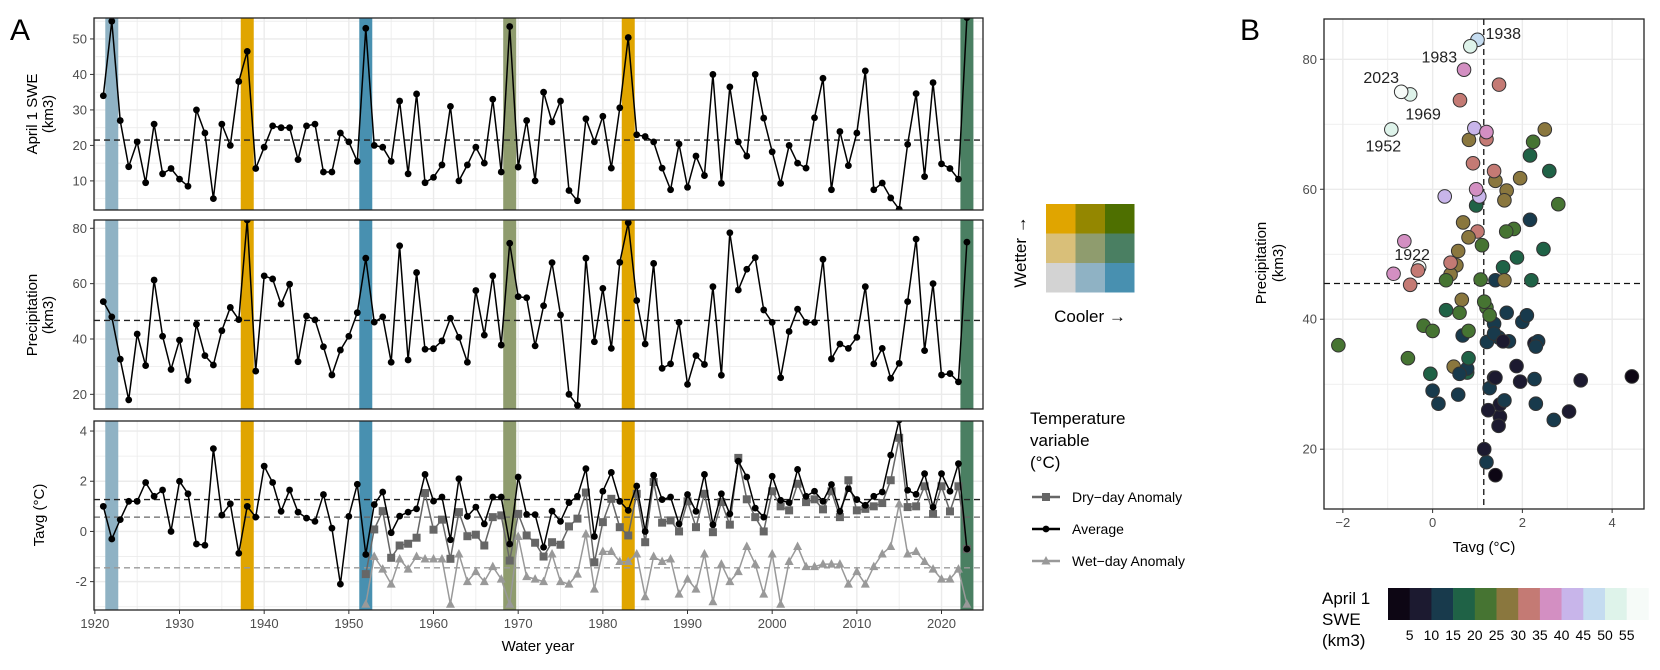 This screenshot has width=1660, height=670. I want to click on scatter-point-1977, so click(1495, 475).